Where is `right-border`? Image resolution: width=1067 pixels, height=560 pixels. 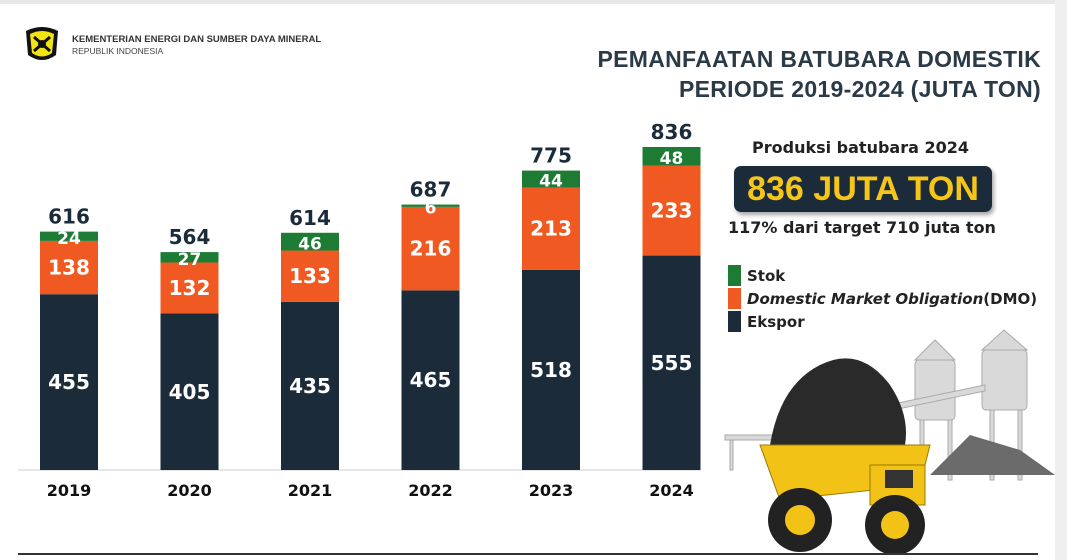
right-border is located at coordinates (1061, 280).